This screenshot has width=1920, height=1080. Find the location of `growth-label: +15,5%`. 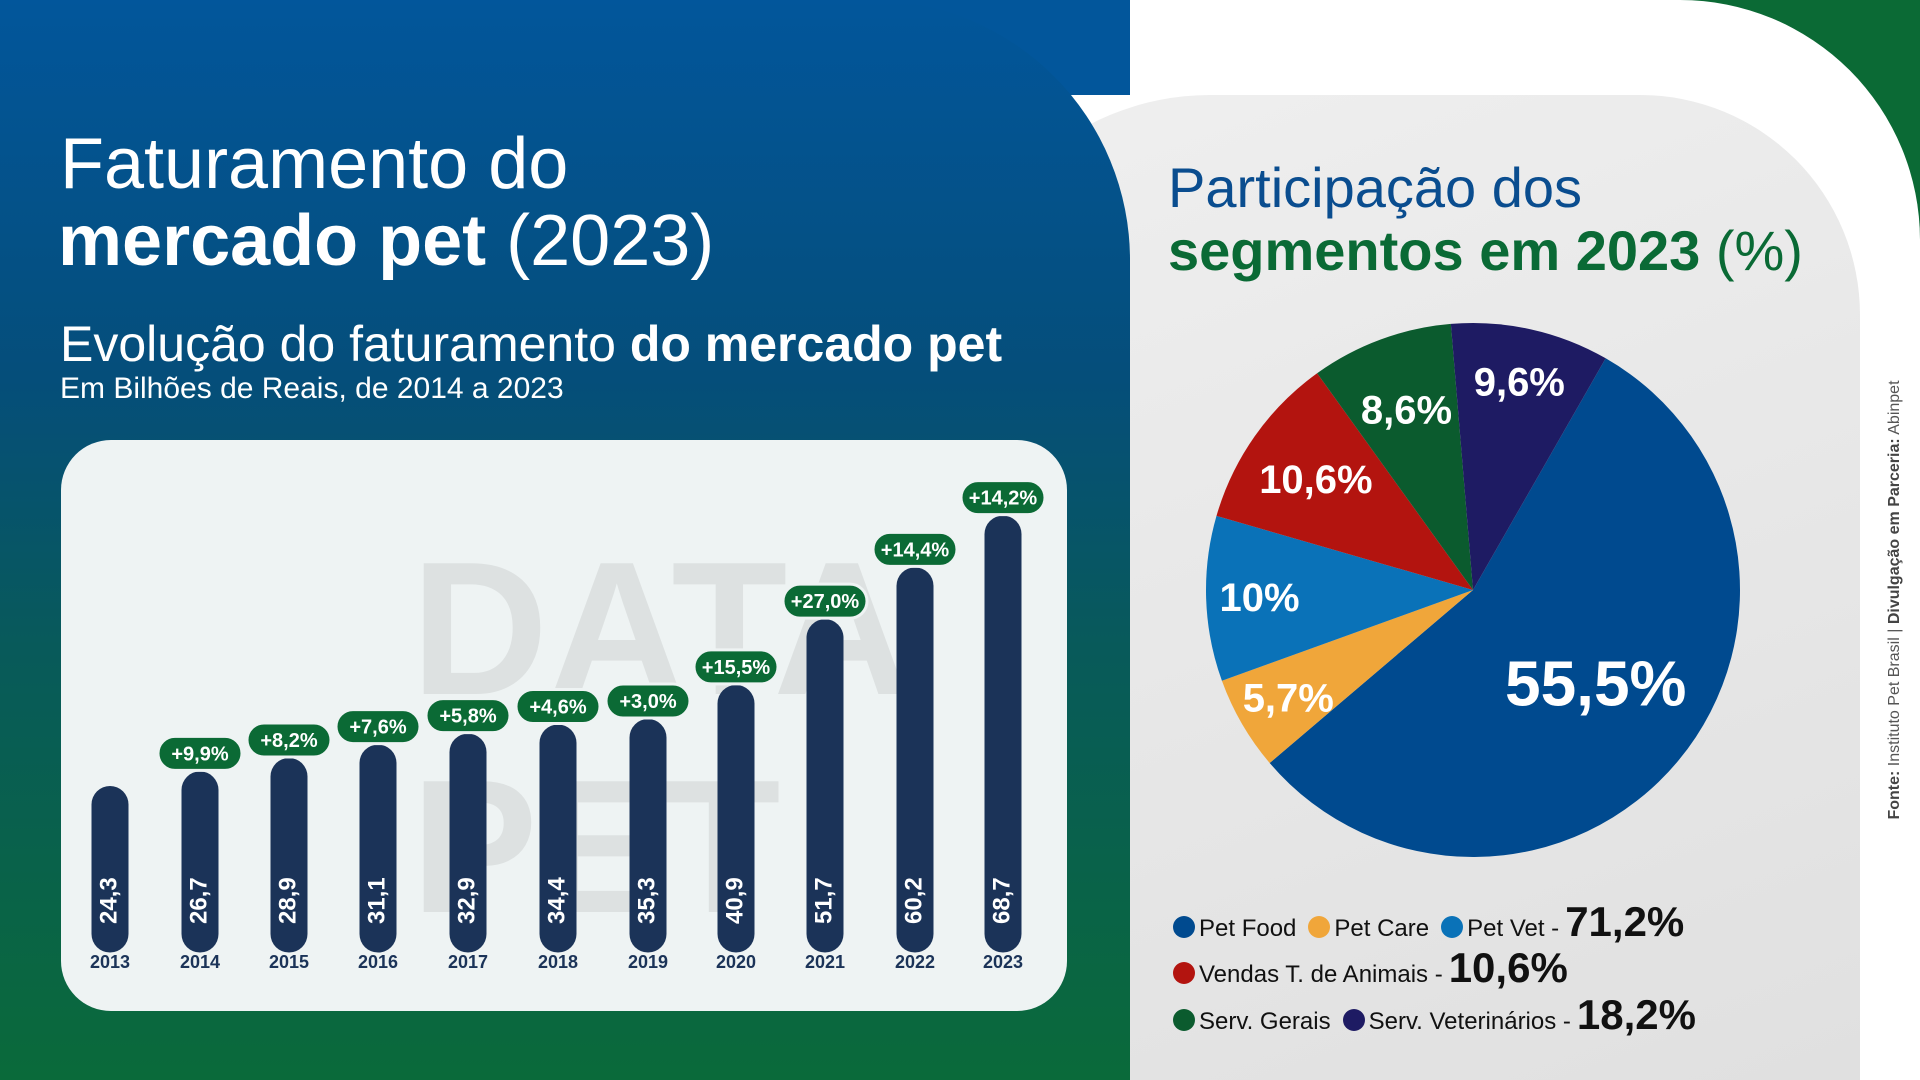

growth-label: +15,5% is located at coordinates (736, 668).